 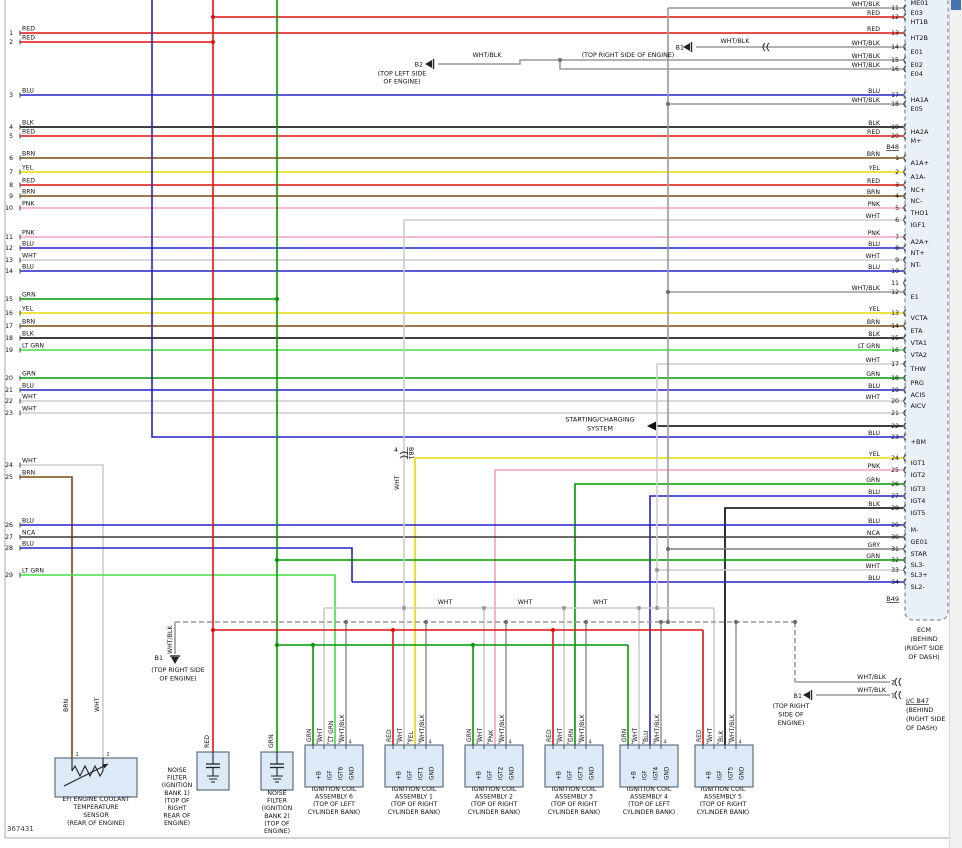 I want to click on ecm-pin-signal: GE01, so click(x=919, y=542).